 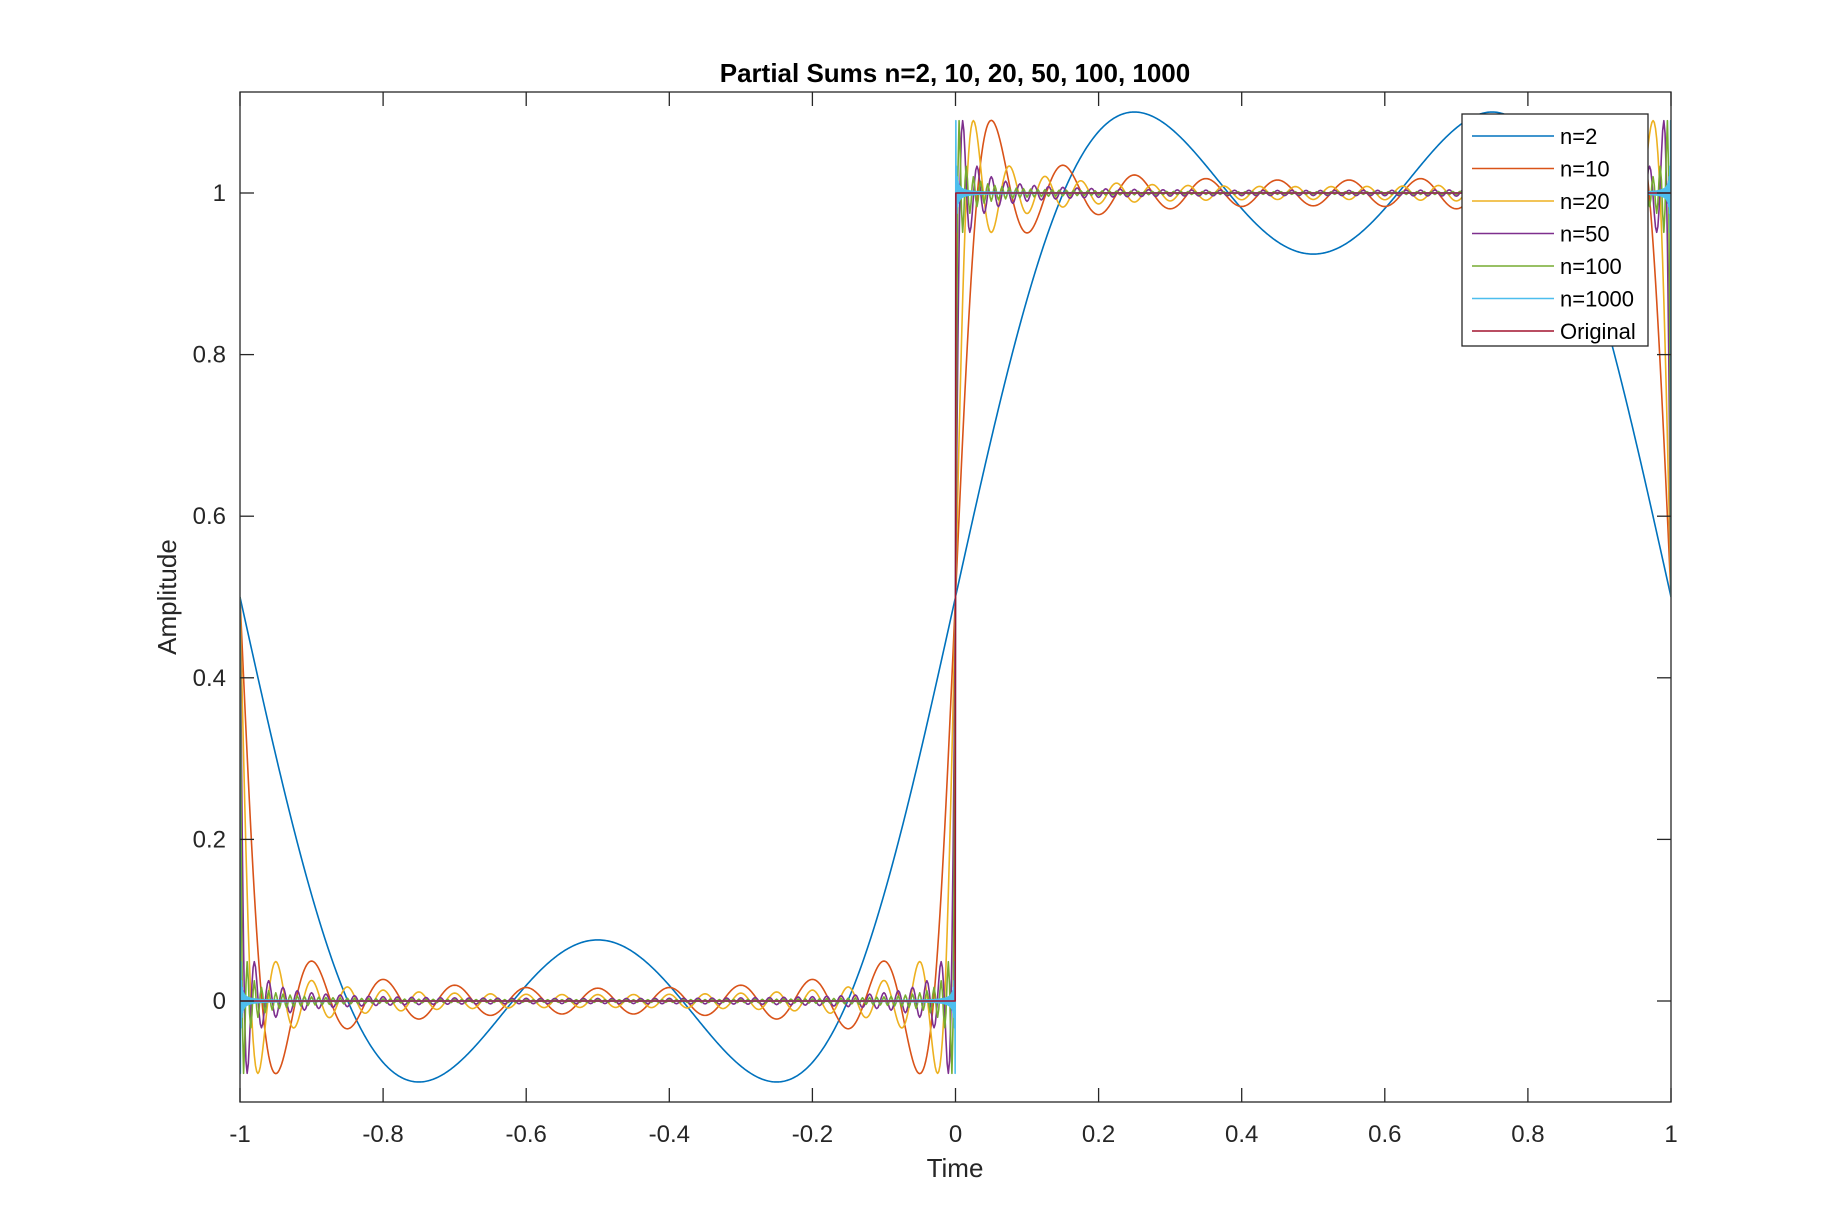 I want to click on x-tick-label: -0.6, so click(x=526, y=1134).